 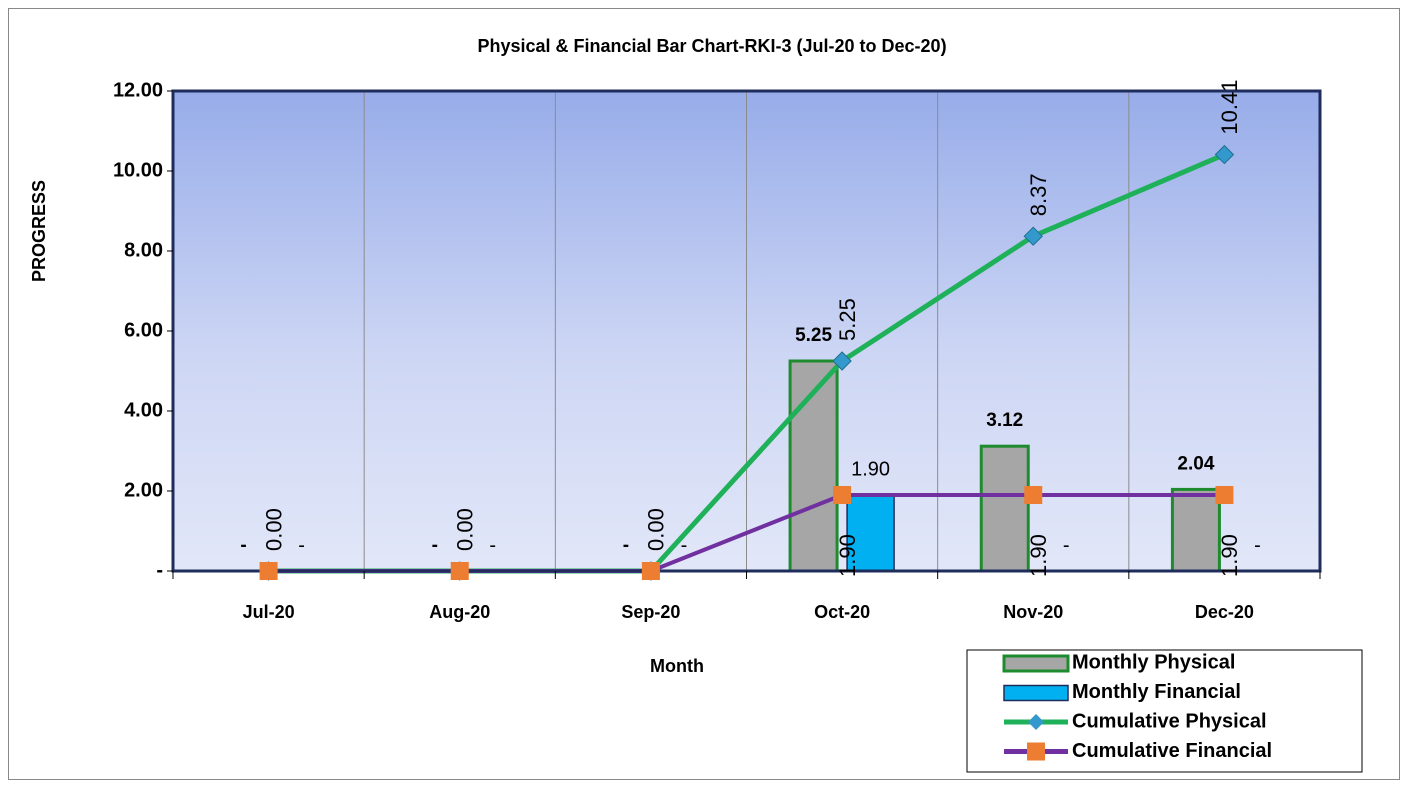 I want to click on y-tick-label: -, so click(x=159, y=570).